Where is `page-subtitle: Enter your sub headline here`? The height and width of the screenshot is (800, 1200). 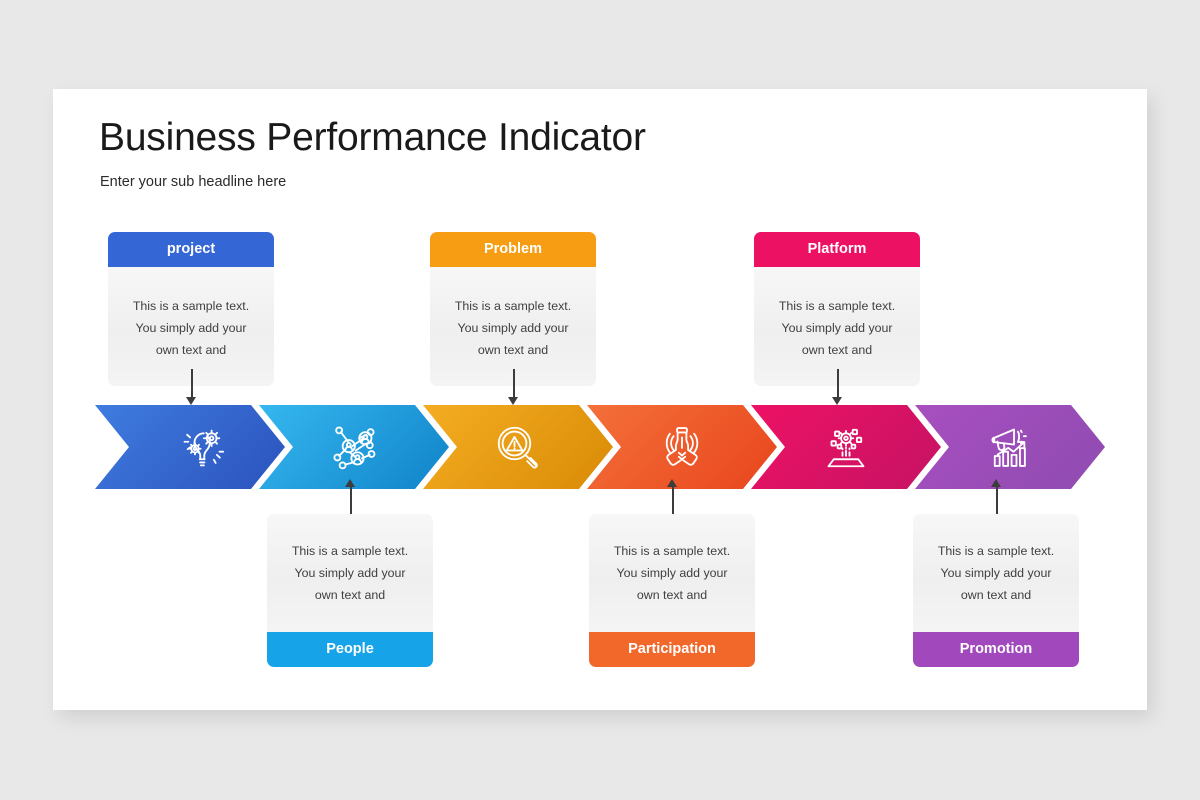
page-subtitle: Enter your sub headline here is located at coordinates (193, 182).